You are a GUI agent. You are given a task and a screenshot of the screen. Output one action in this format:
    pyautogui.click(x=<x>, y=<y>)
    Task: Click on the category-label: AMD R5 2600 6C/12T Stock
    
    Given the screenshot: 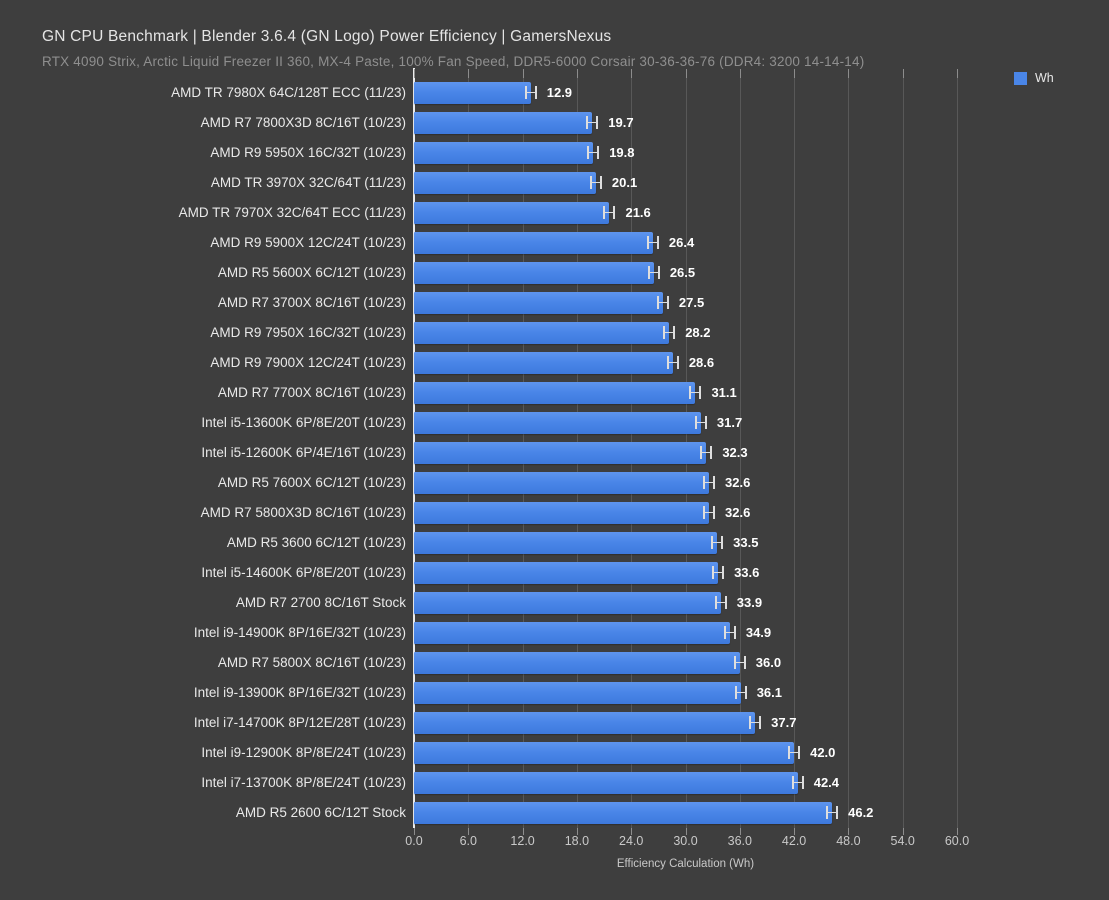 What is the action you would take?
    pyautogui.click(x=320, y=812)
    